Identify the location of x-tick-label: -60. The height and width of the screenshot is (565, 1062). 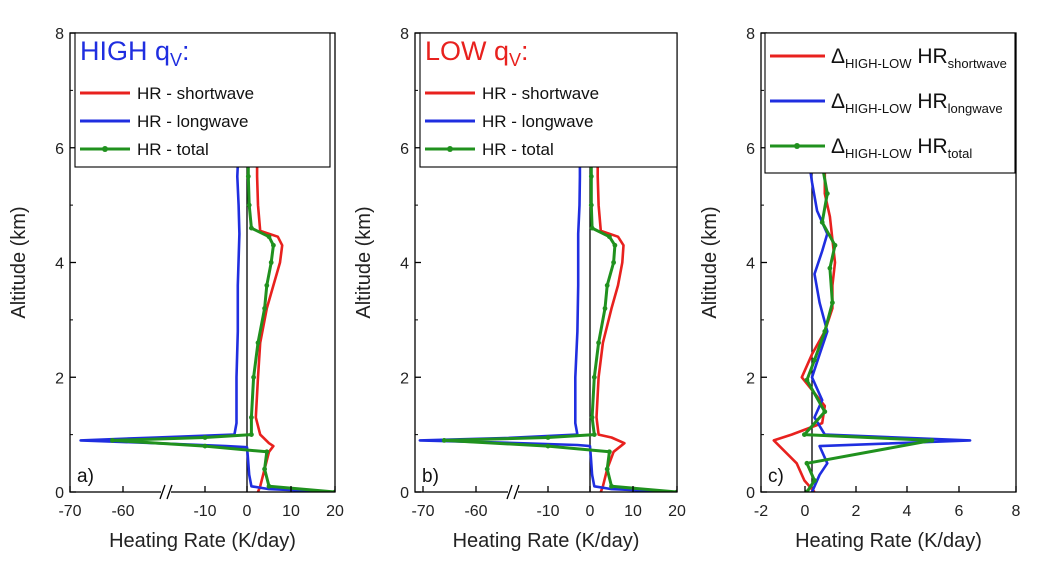
(122, 511).